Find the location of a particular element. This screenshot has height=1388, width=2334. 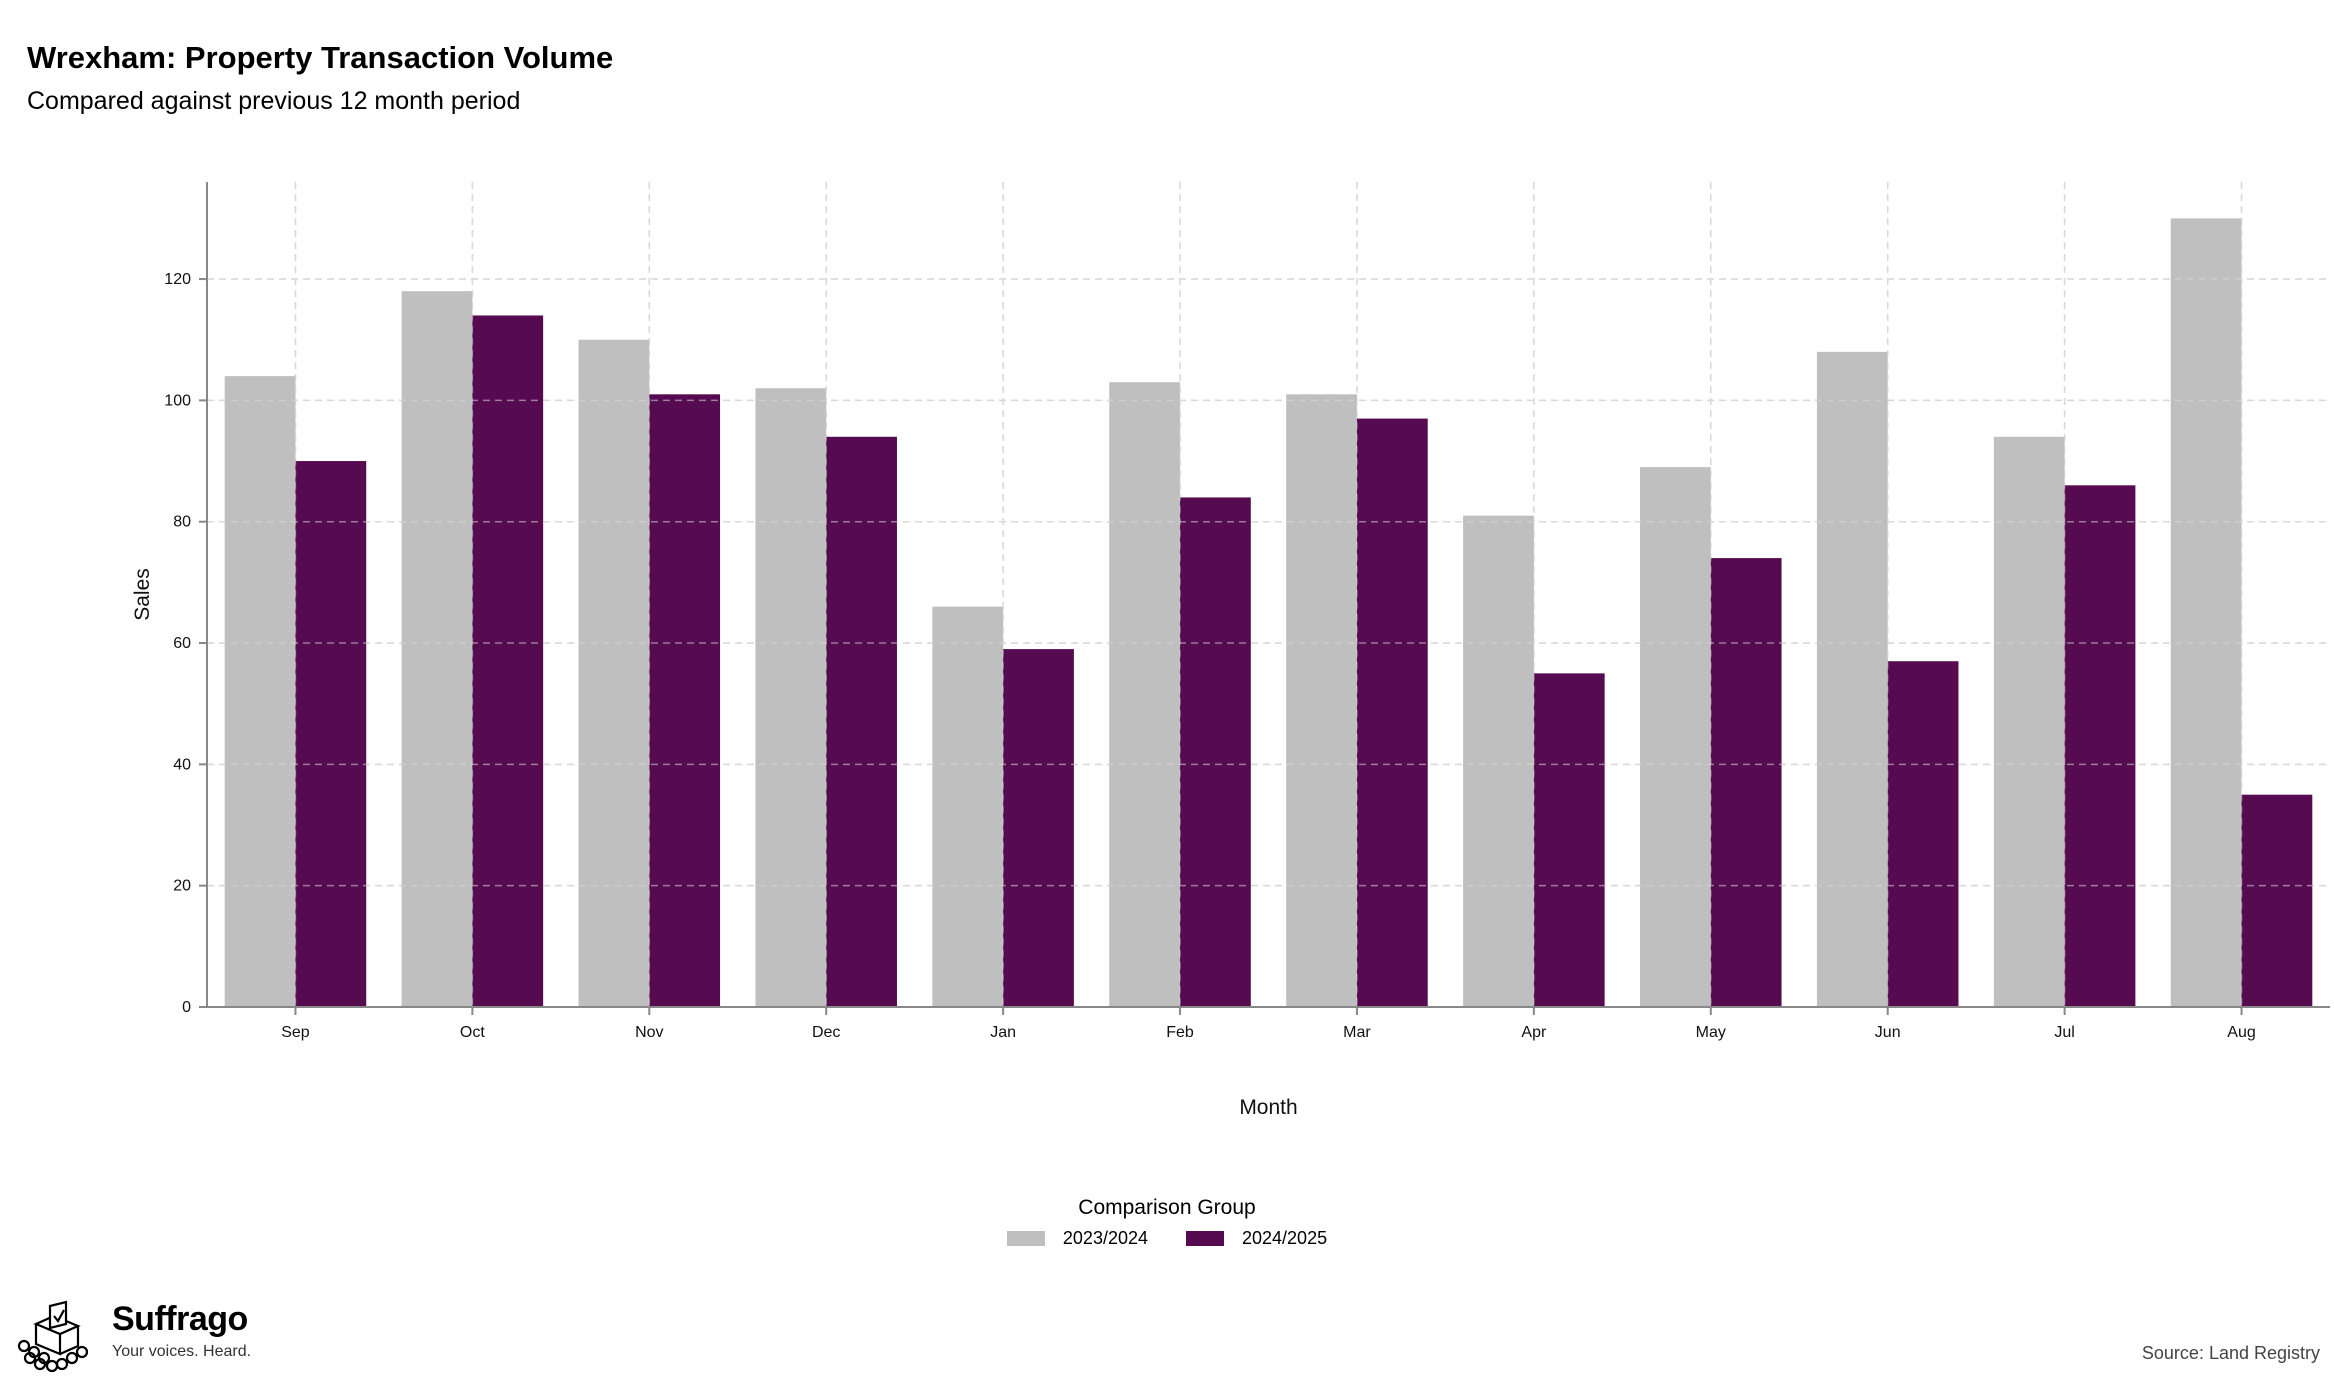

bar-2023-2024-may is located at coordinates (1675, 737).